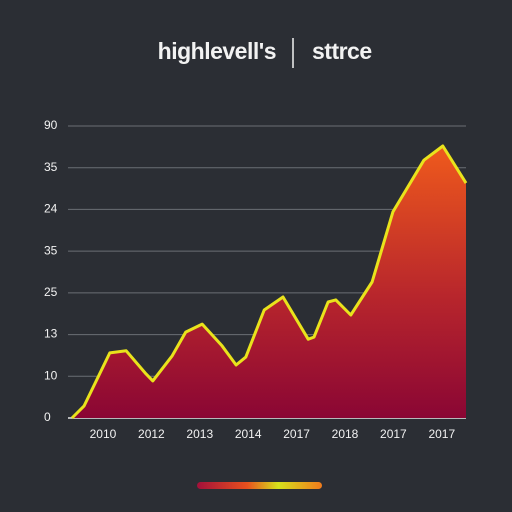 This screenshot has width=512, height=512. Describe the element at coordinates (51, 375) in the screenshot. I see `y-tick-label: 10` at that location.